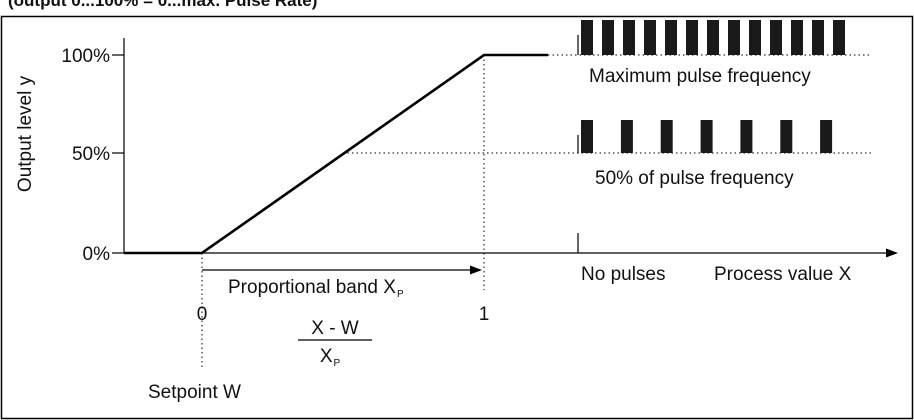  Describe the element at coordinates (91, 154) in the screenshot. I see `y-tick-label-50: 50%` at that location.